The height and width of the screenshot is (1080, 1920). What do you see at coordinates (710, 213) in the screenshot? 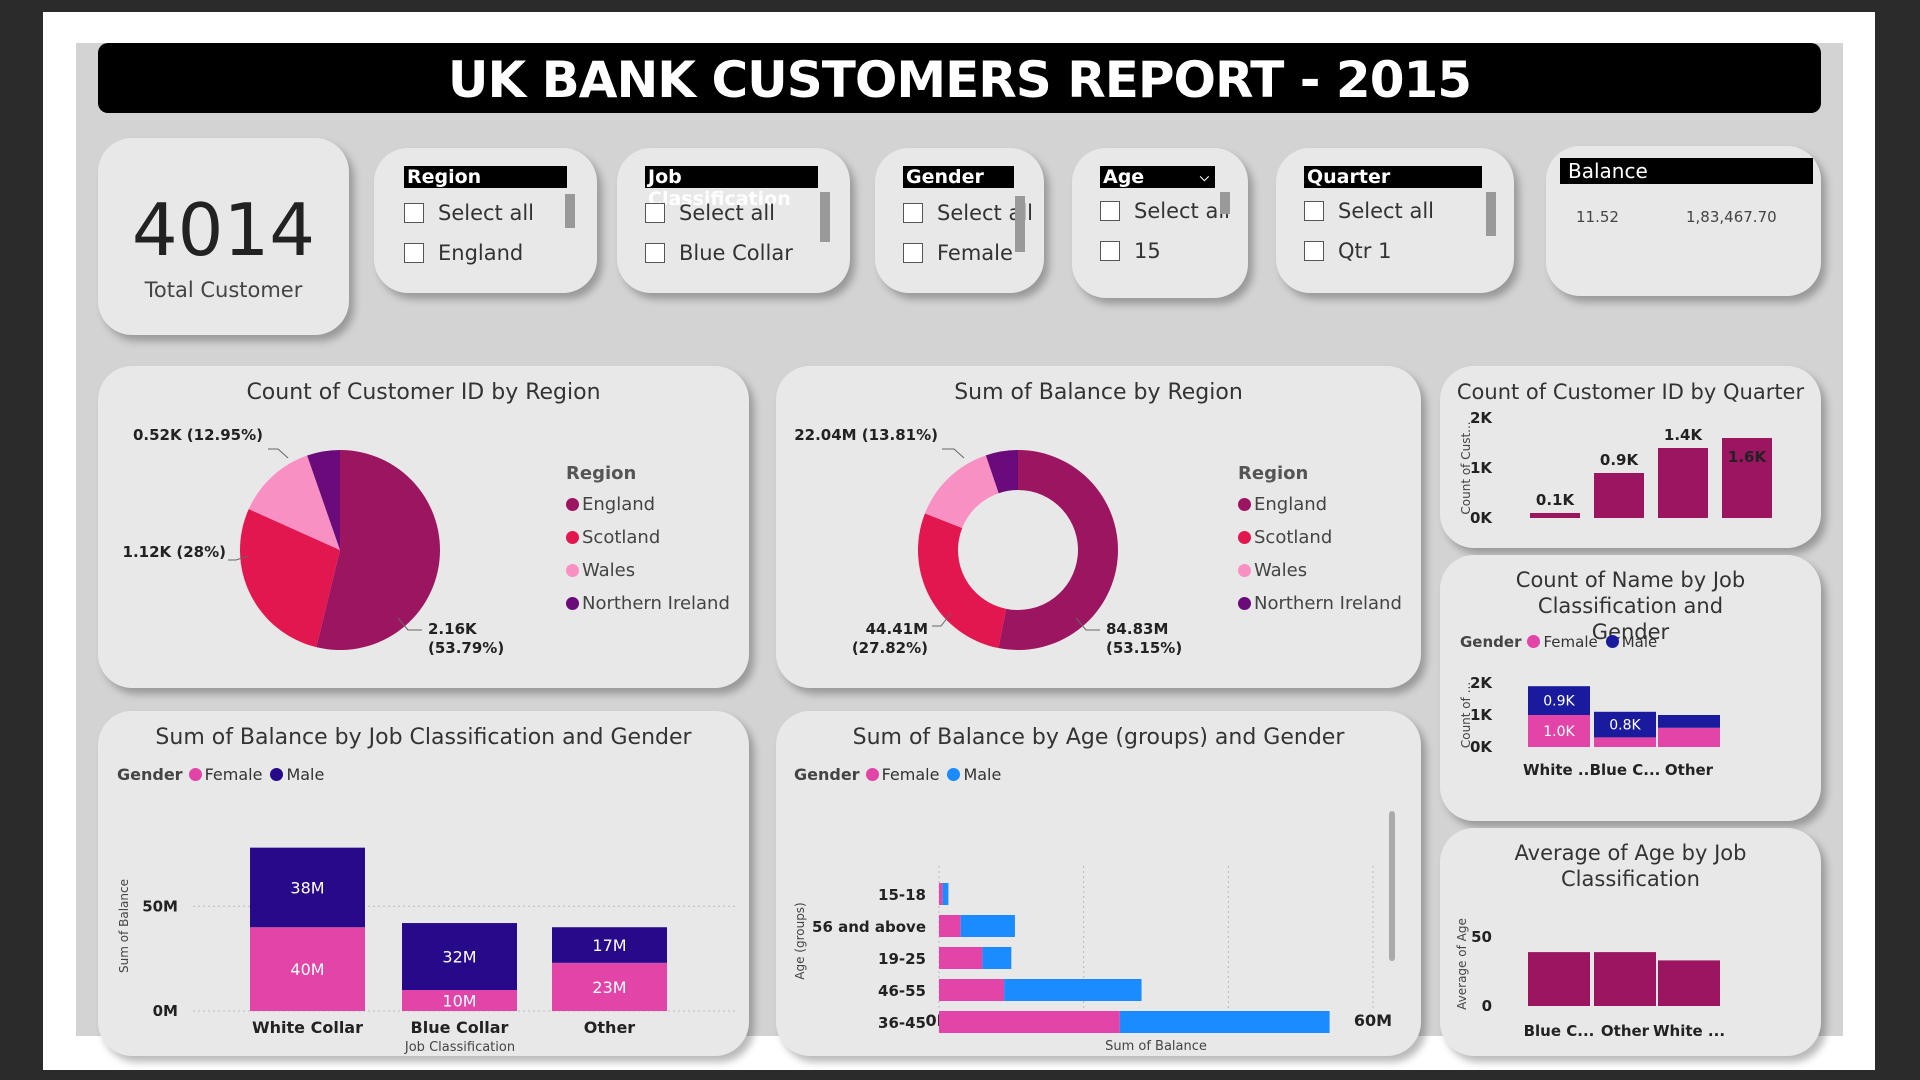
I see `job-option-select-all: Select all` at bounding box center [710, 213].